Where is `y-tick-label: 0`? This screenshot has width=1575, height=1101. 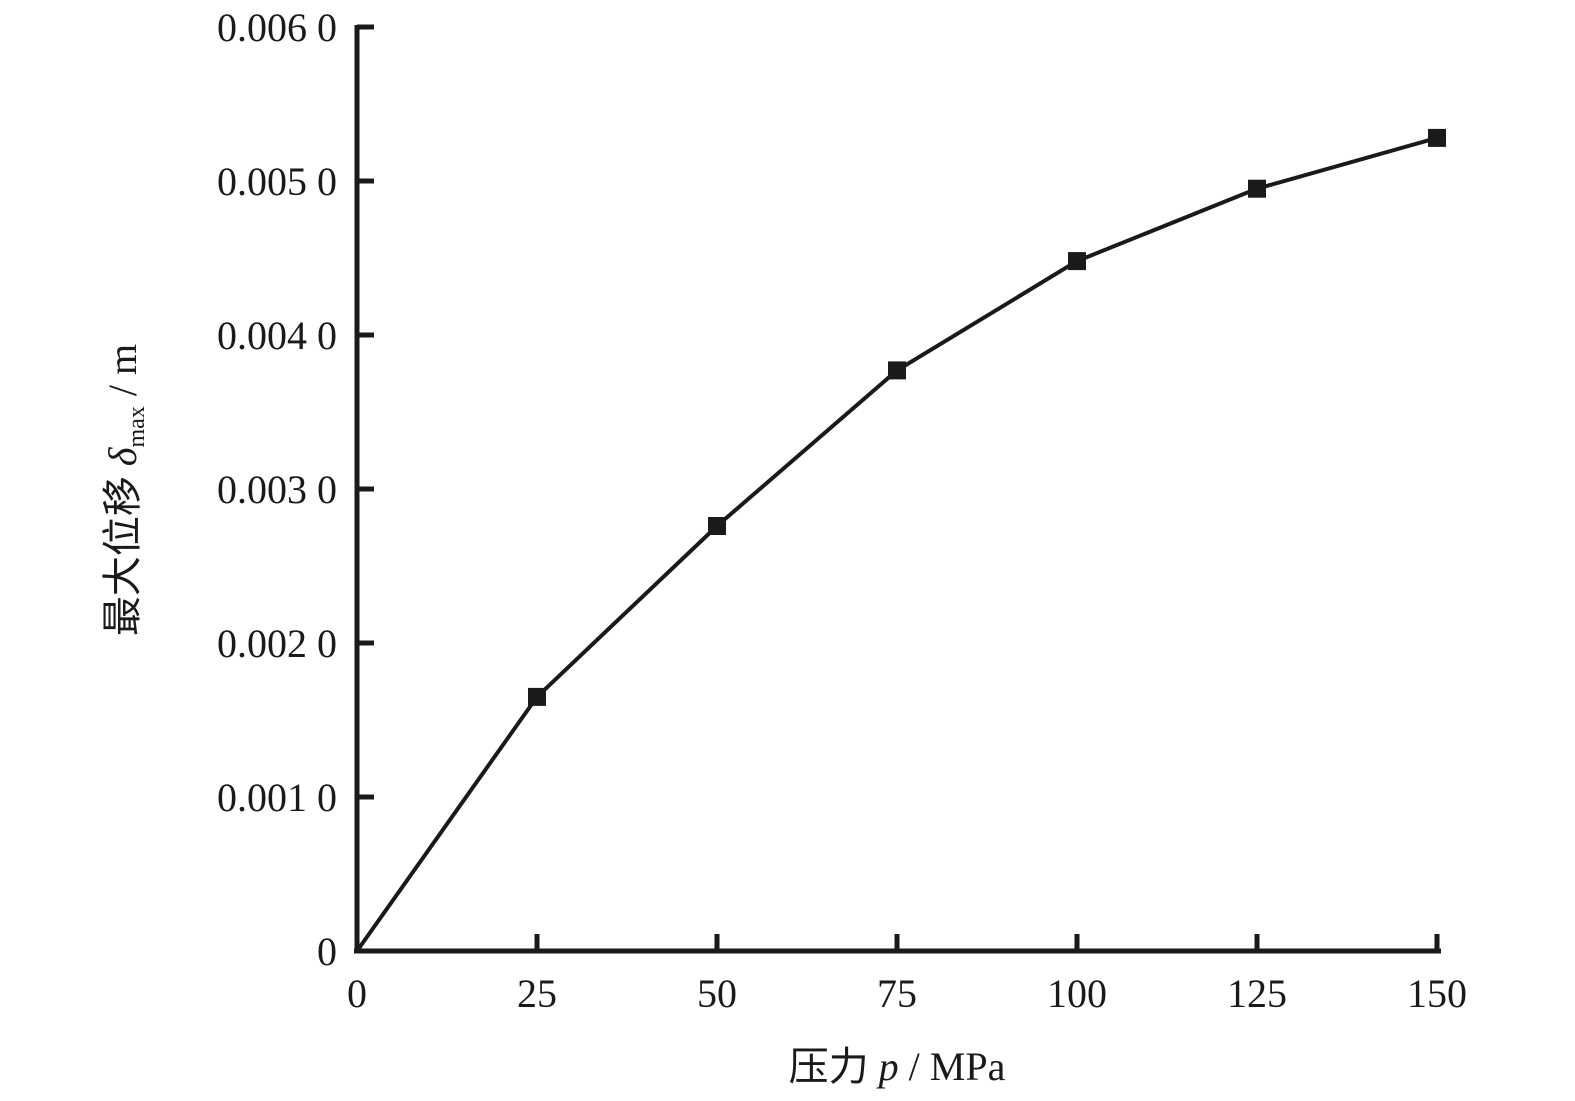 y-tick-label: 0 is located at coordinates (327, 951).